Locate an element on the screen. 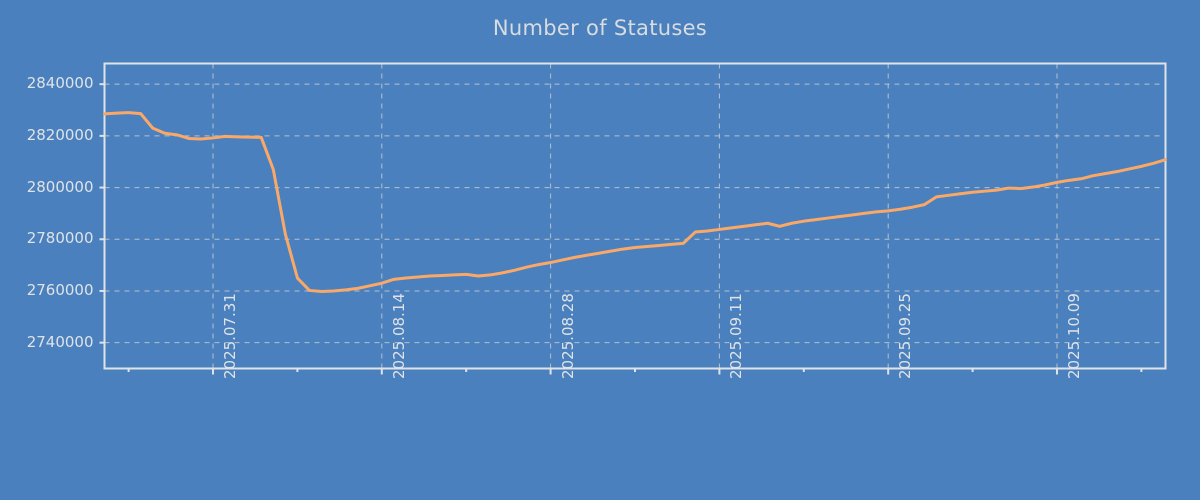 The image size is (1200, 500). x-tick-label: 2025.09.25 is located at coordinates (905, 335).